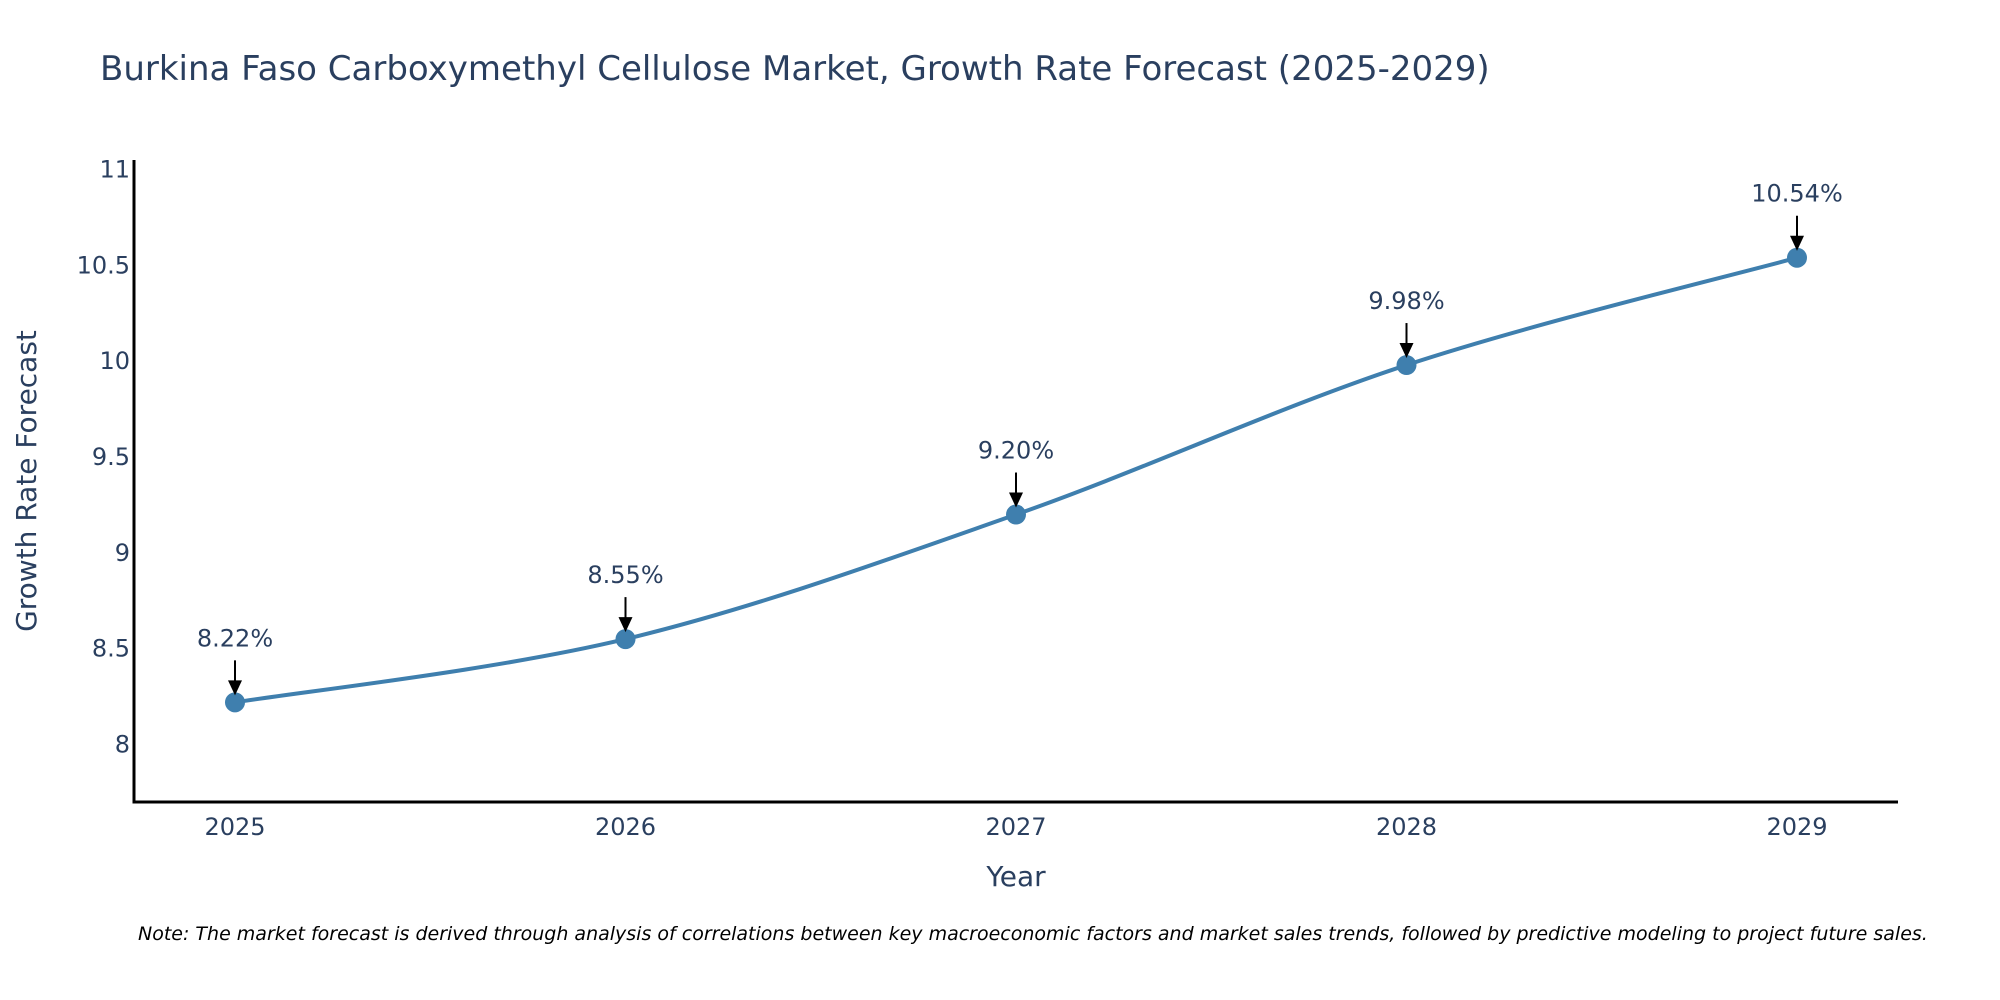  I want to click on y-tick-label: 8.5, so click(111, 649).